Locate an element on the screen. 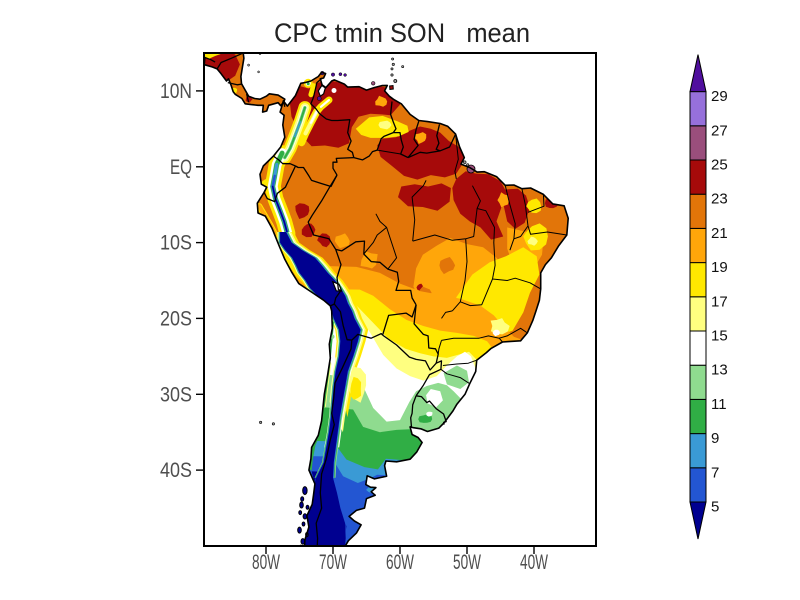 This screenshot has width=800, height=600. svg-text: 13 is located at coordinates (719, 370).